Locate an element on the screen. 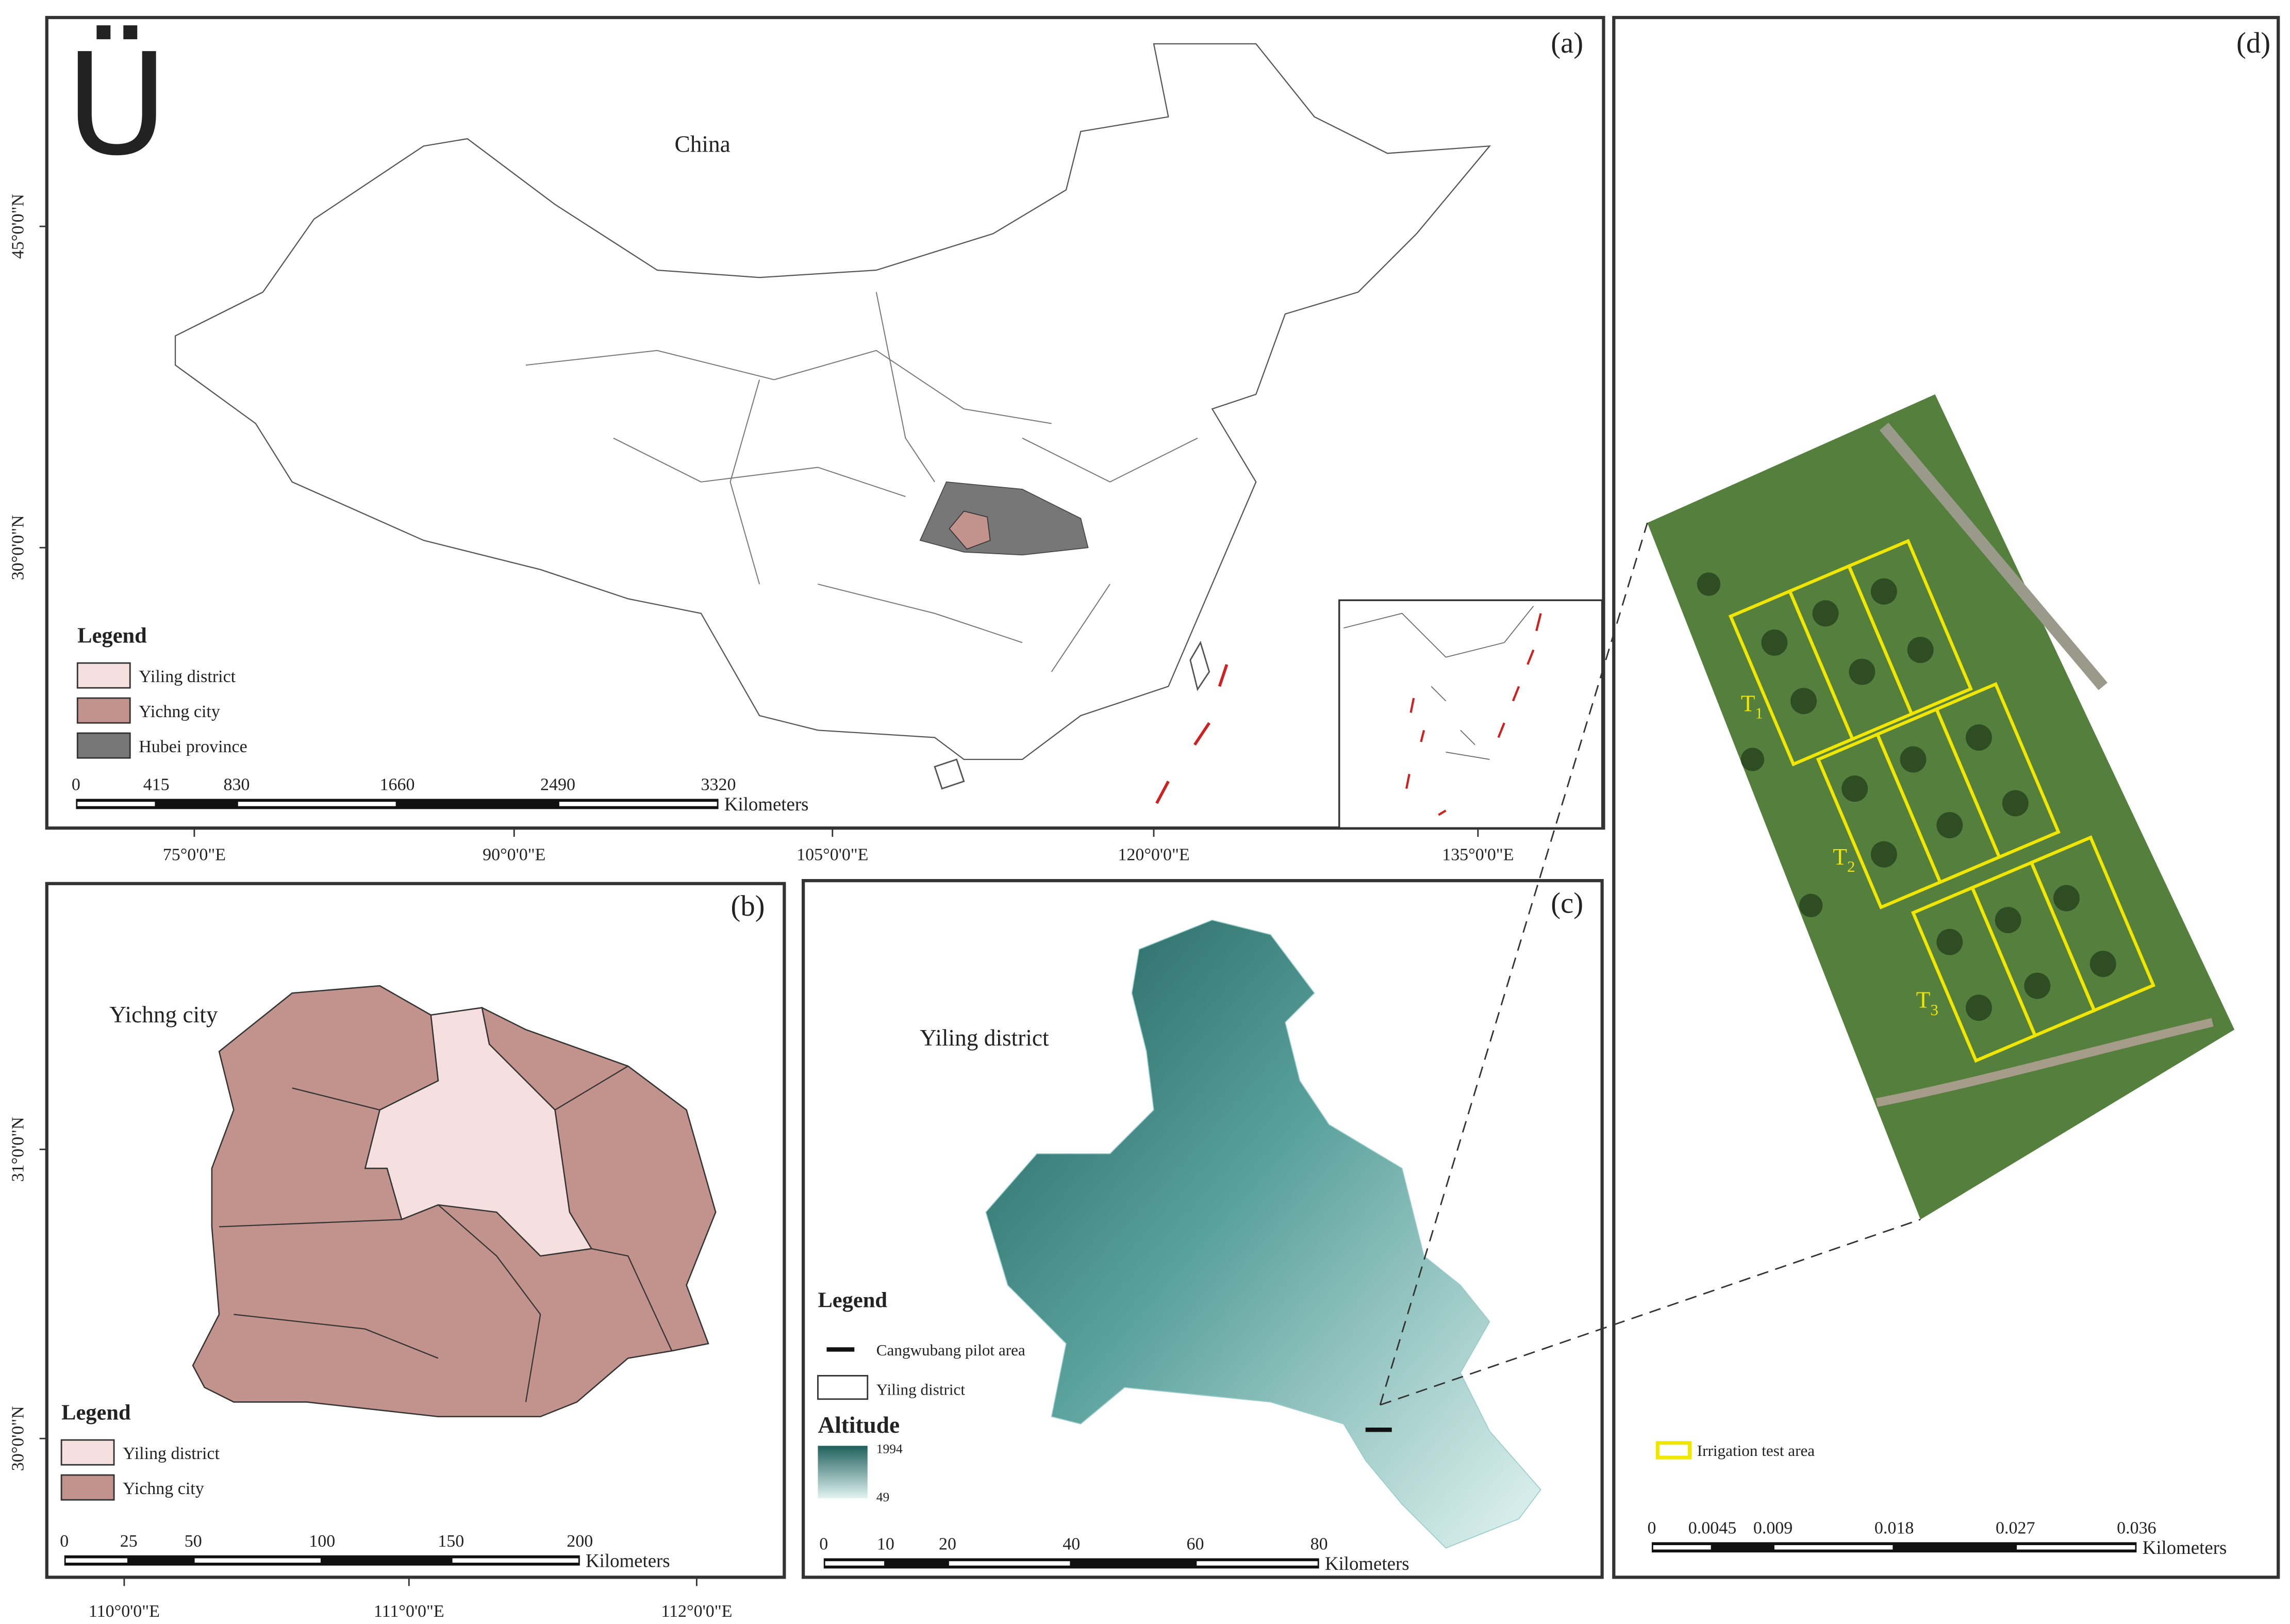 The image size is (2290, 1624). altitude-min: 49 is located at coordinates (882, 1496).